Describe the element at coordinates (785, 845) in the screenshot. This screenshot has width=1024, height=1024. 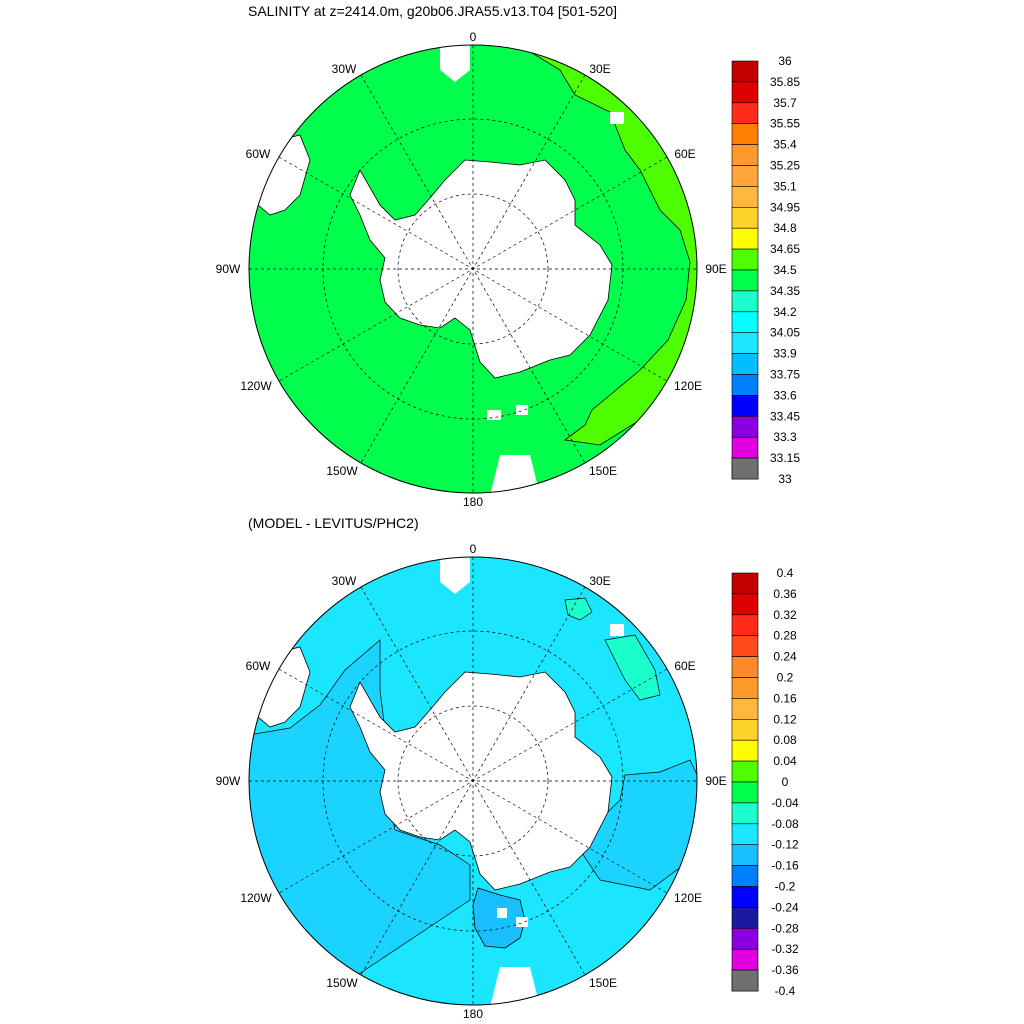
I see `colorbar-label: -0.12` at that location.